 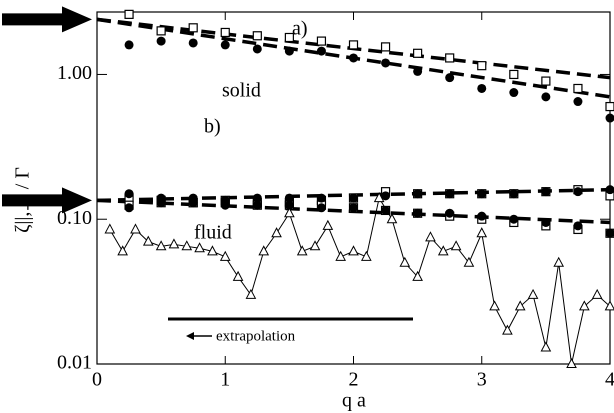 What do you see at coordinates (47, 110) in the screenshot?
I see `limit-arrows` at bounding box center [47, 110].